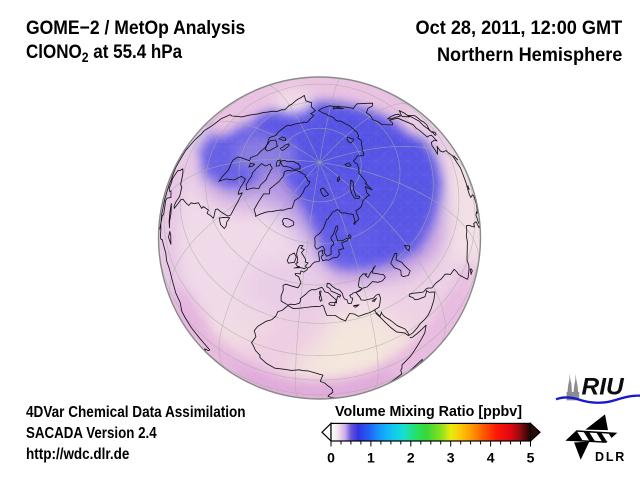 The height and width of the screenshot is (480, 640). I want to click on svg-text: 2, so click(411, 458).